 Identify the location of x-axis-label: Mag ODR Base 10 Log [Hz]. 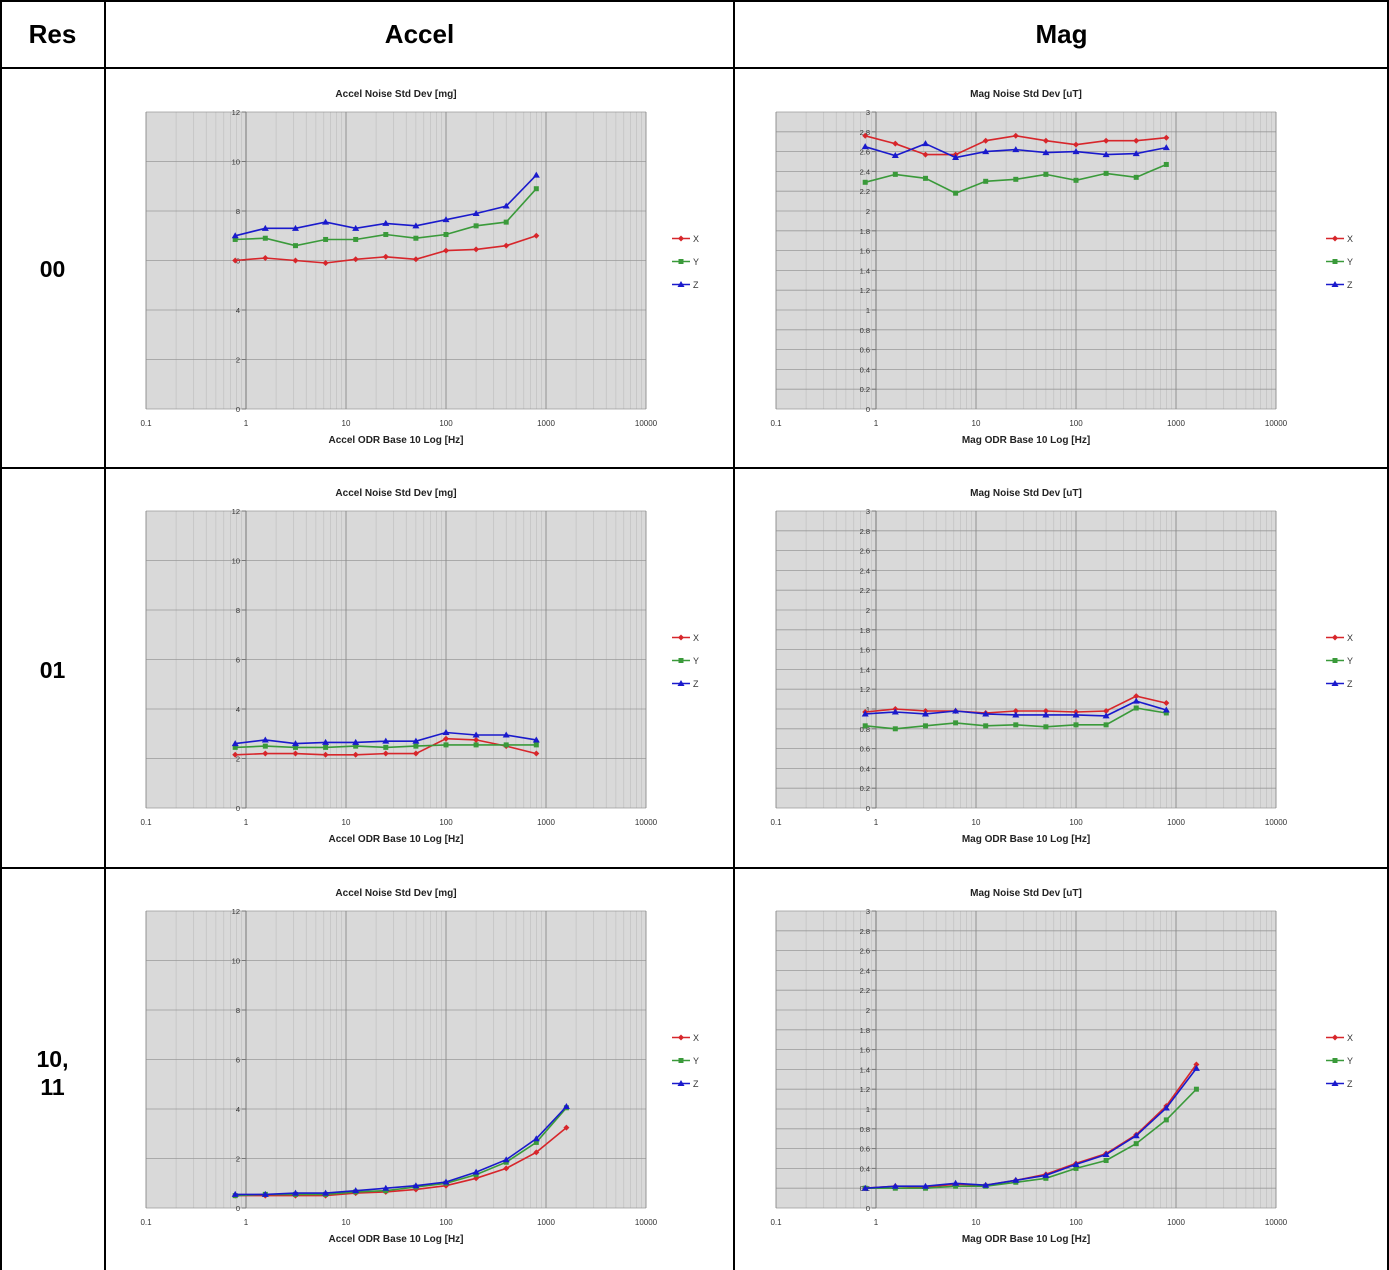
(1026, 839).